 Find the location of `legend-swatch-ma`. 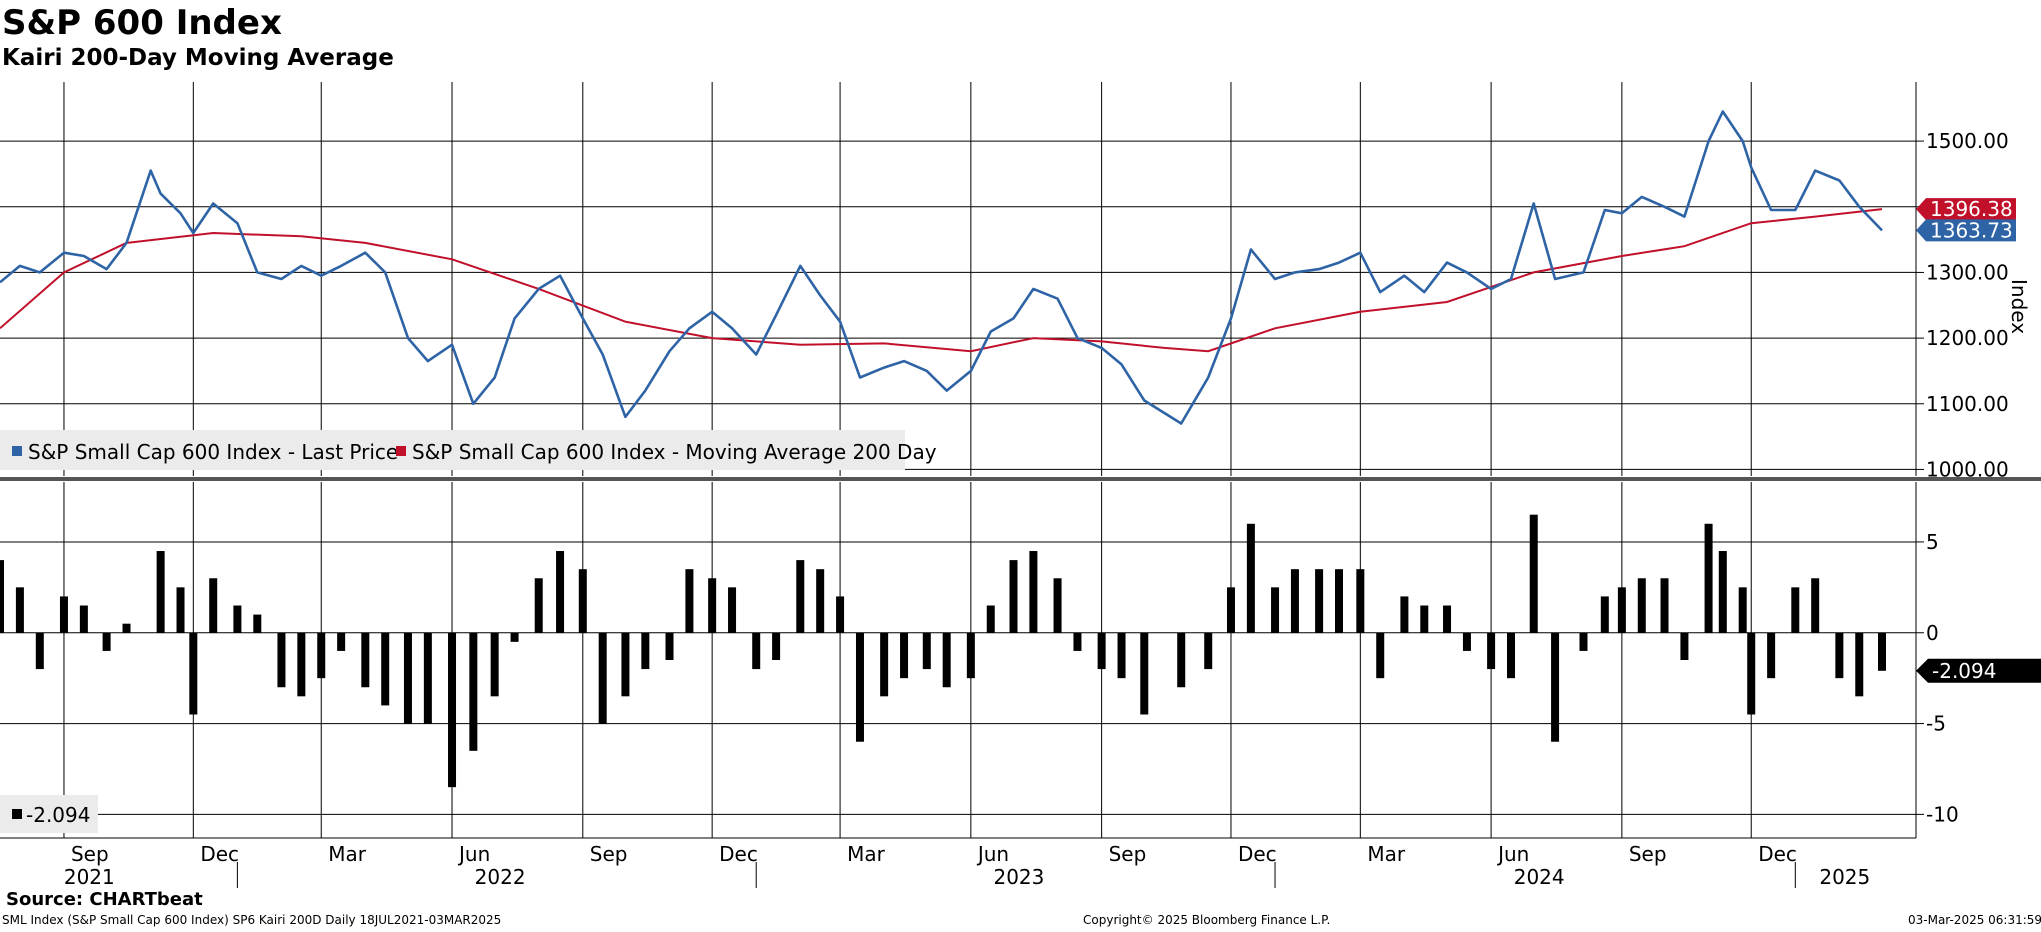

legend-swatch-ma is located at coordinates (401, 451).